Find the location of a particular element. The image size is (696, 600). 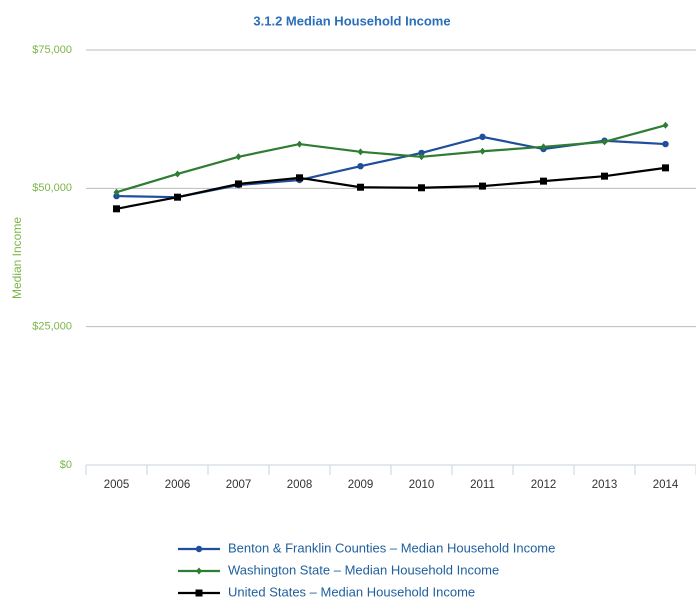

y-tick-label: $75,000 is located at coordinates (52, 50).